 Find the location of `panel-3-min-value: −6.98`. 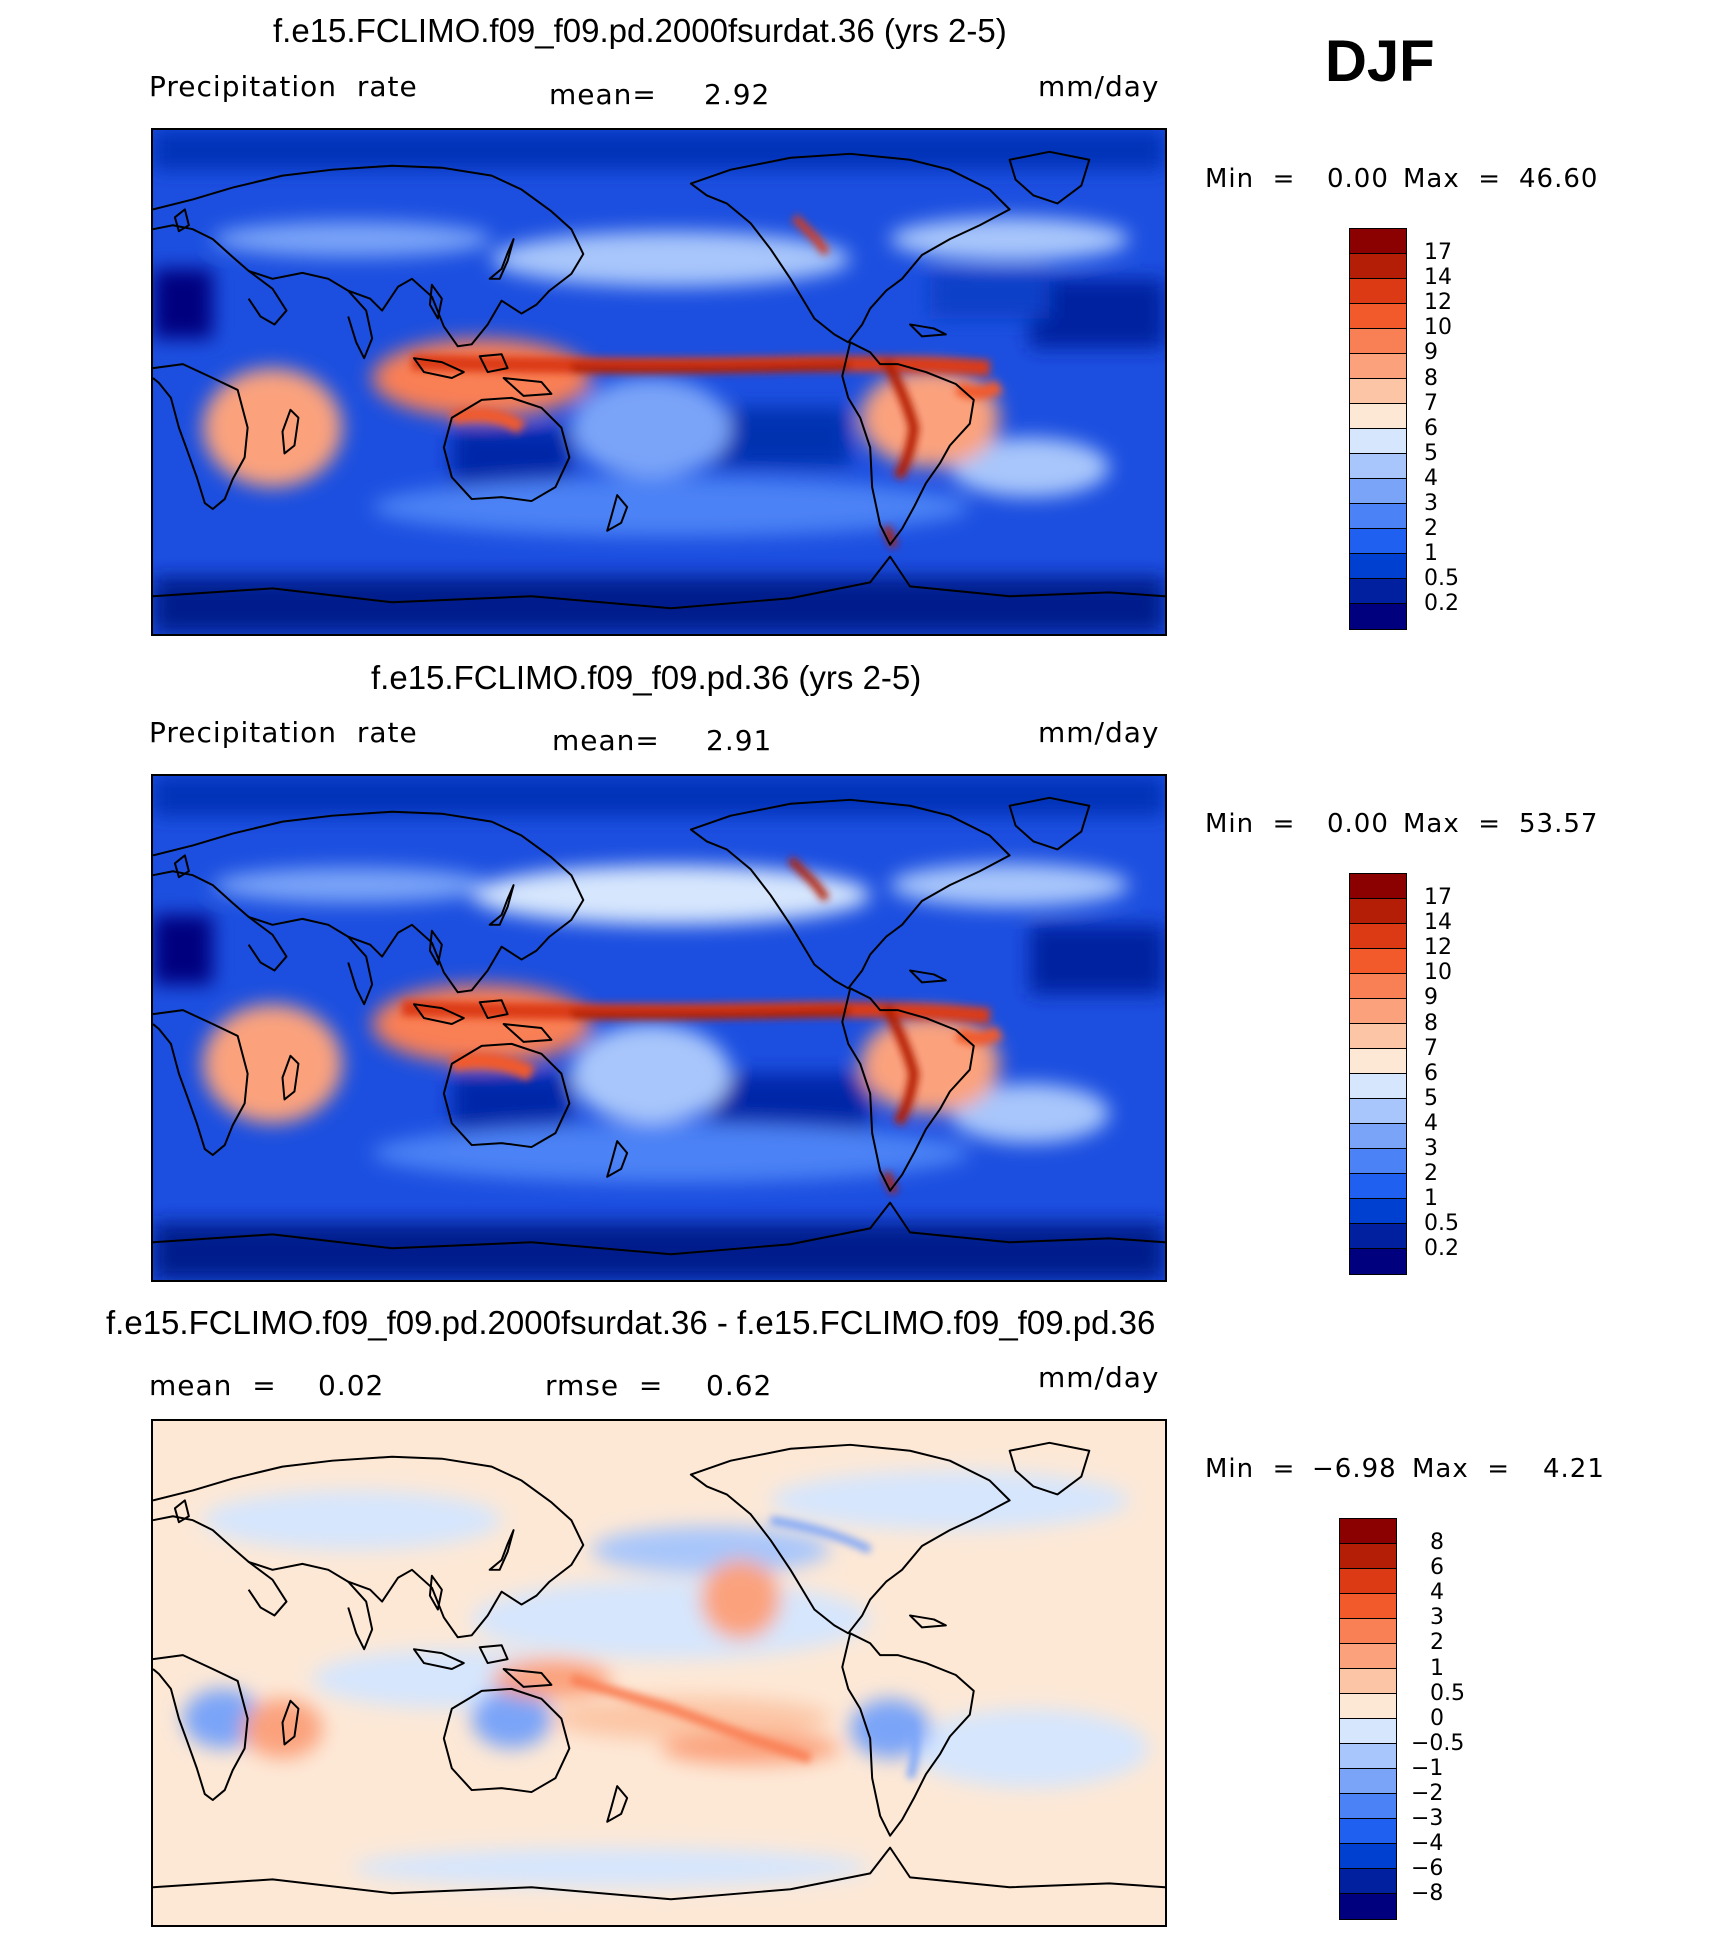

panel-3-min-value: −6.98 is located at coordinates (1354, 1469).